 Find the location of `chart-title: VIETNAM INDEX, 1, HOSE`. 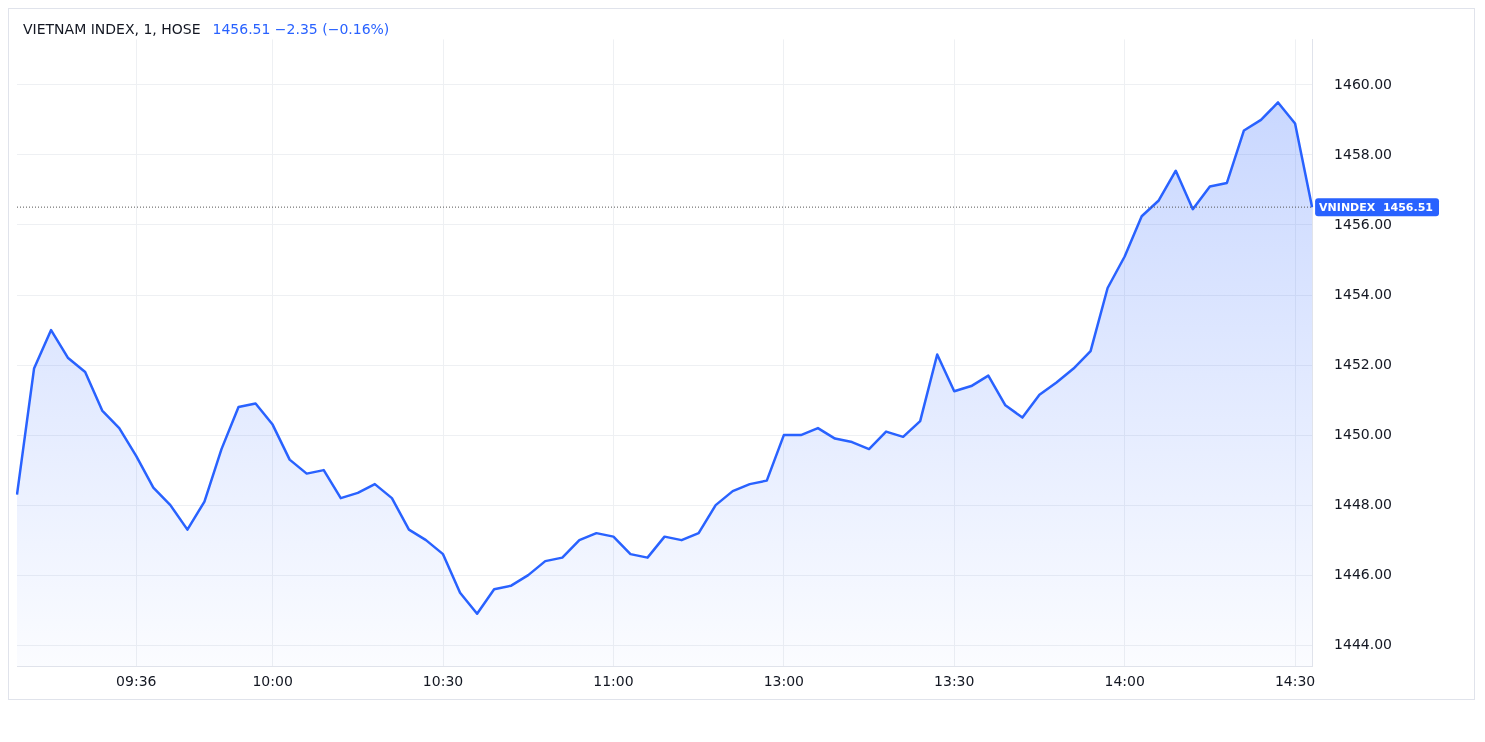

chart-title: VIETNAM INDEX, 1, HOSE is located at coordinates (112, 29).